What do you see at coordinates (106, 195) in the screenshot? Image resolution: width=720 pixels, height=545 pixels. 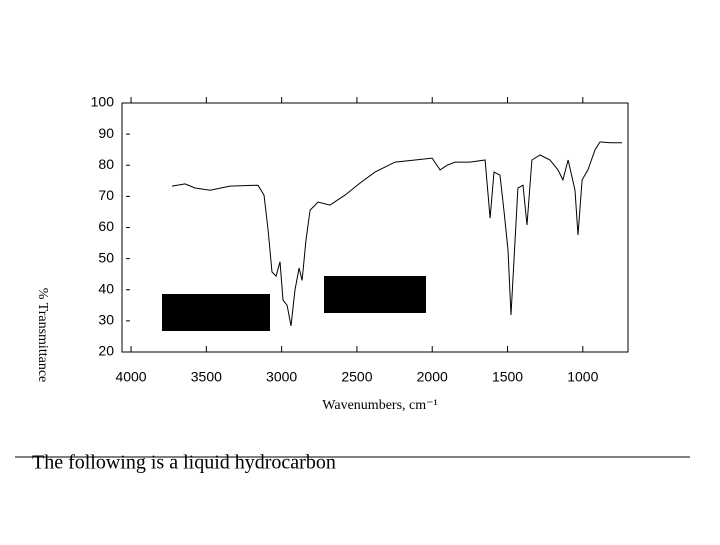 I see `y-tick-label: 70` at bounding box center [106, 195].